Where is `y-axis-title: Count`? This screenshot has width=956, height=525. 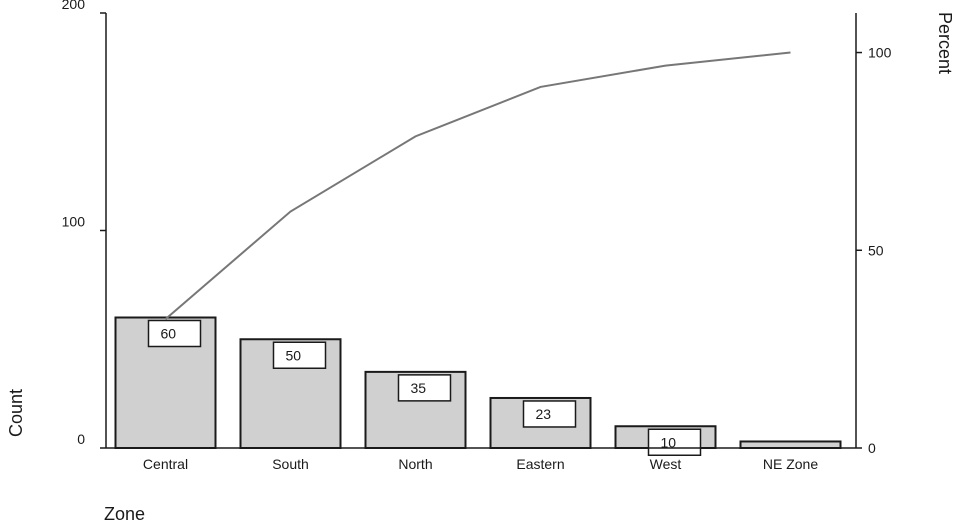
y-axis-title: Count is located at coordinates (16, 413).